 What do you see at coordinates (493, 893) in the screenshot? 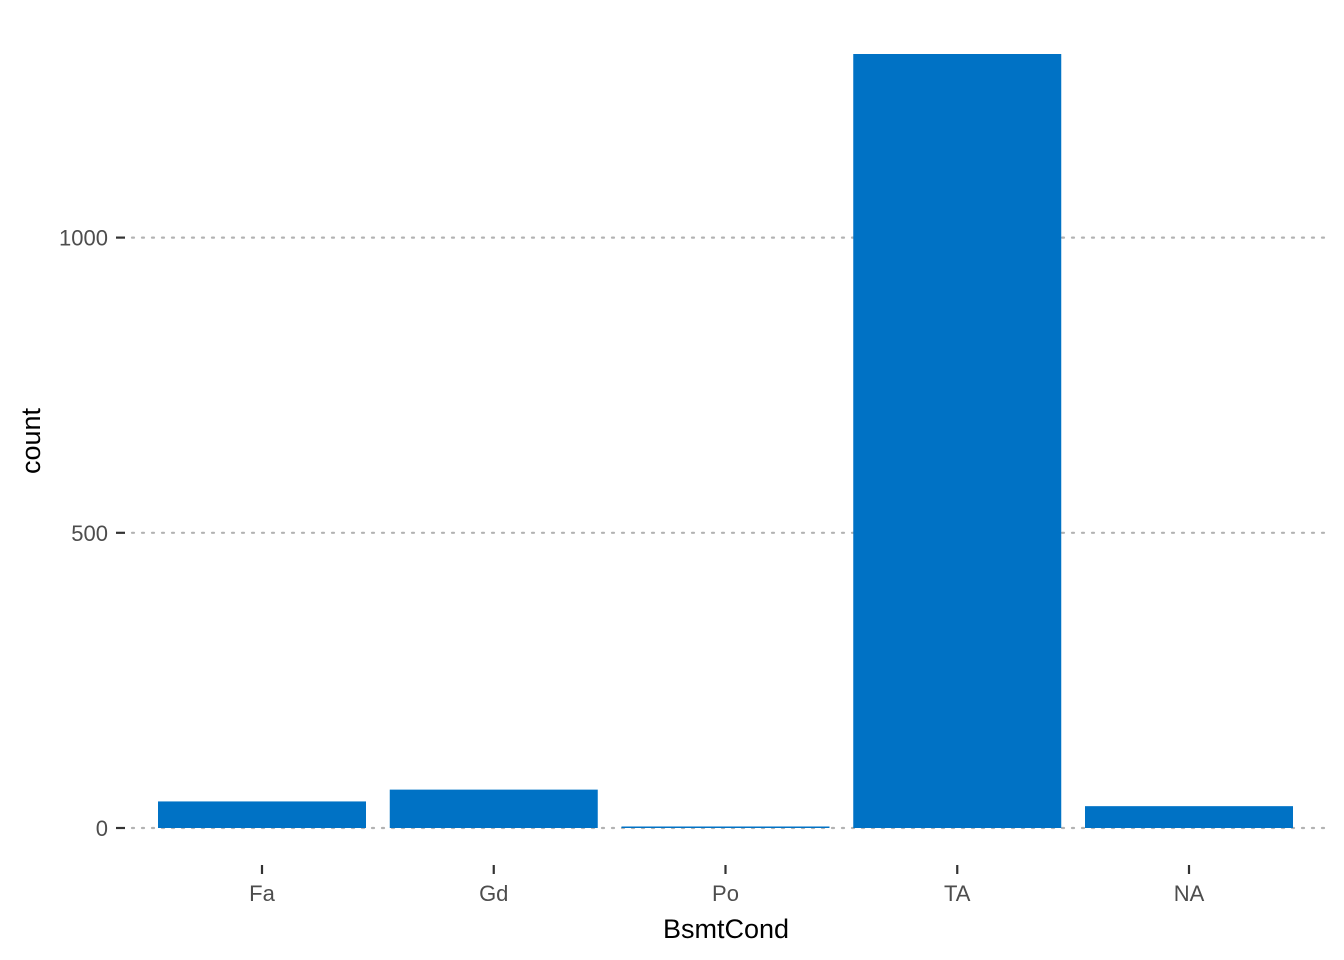
I see `x-tick-label-gd: Gd` at bounding box center [493, 893].